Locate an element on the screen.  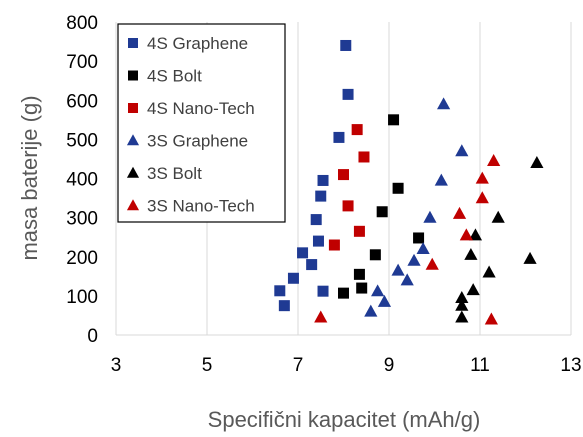
y-tick-label-6: 600 is located at coordinates (82, 101).